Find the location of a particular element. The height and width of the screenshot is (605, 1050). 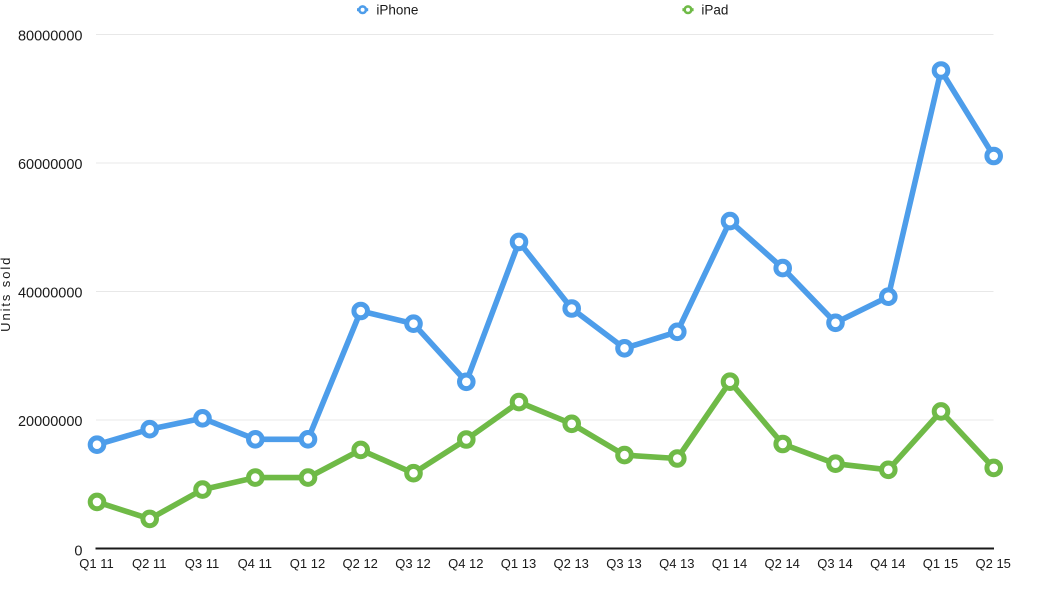

svg-text: 60000000 is located at coordinates (50, 165).